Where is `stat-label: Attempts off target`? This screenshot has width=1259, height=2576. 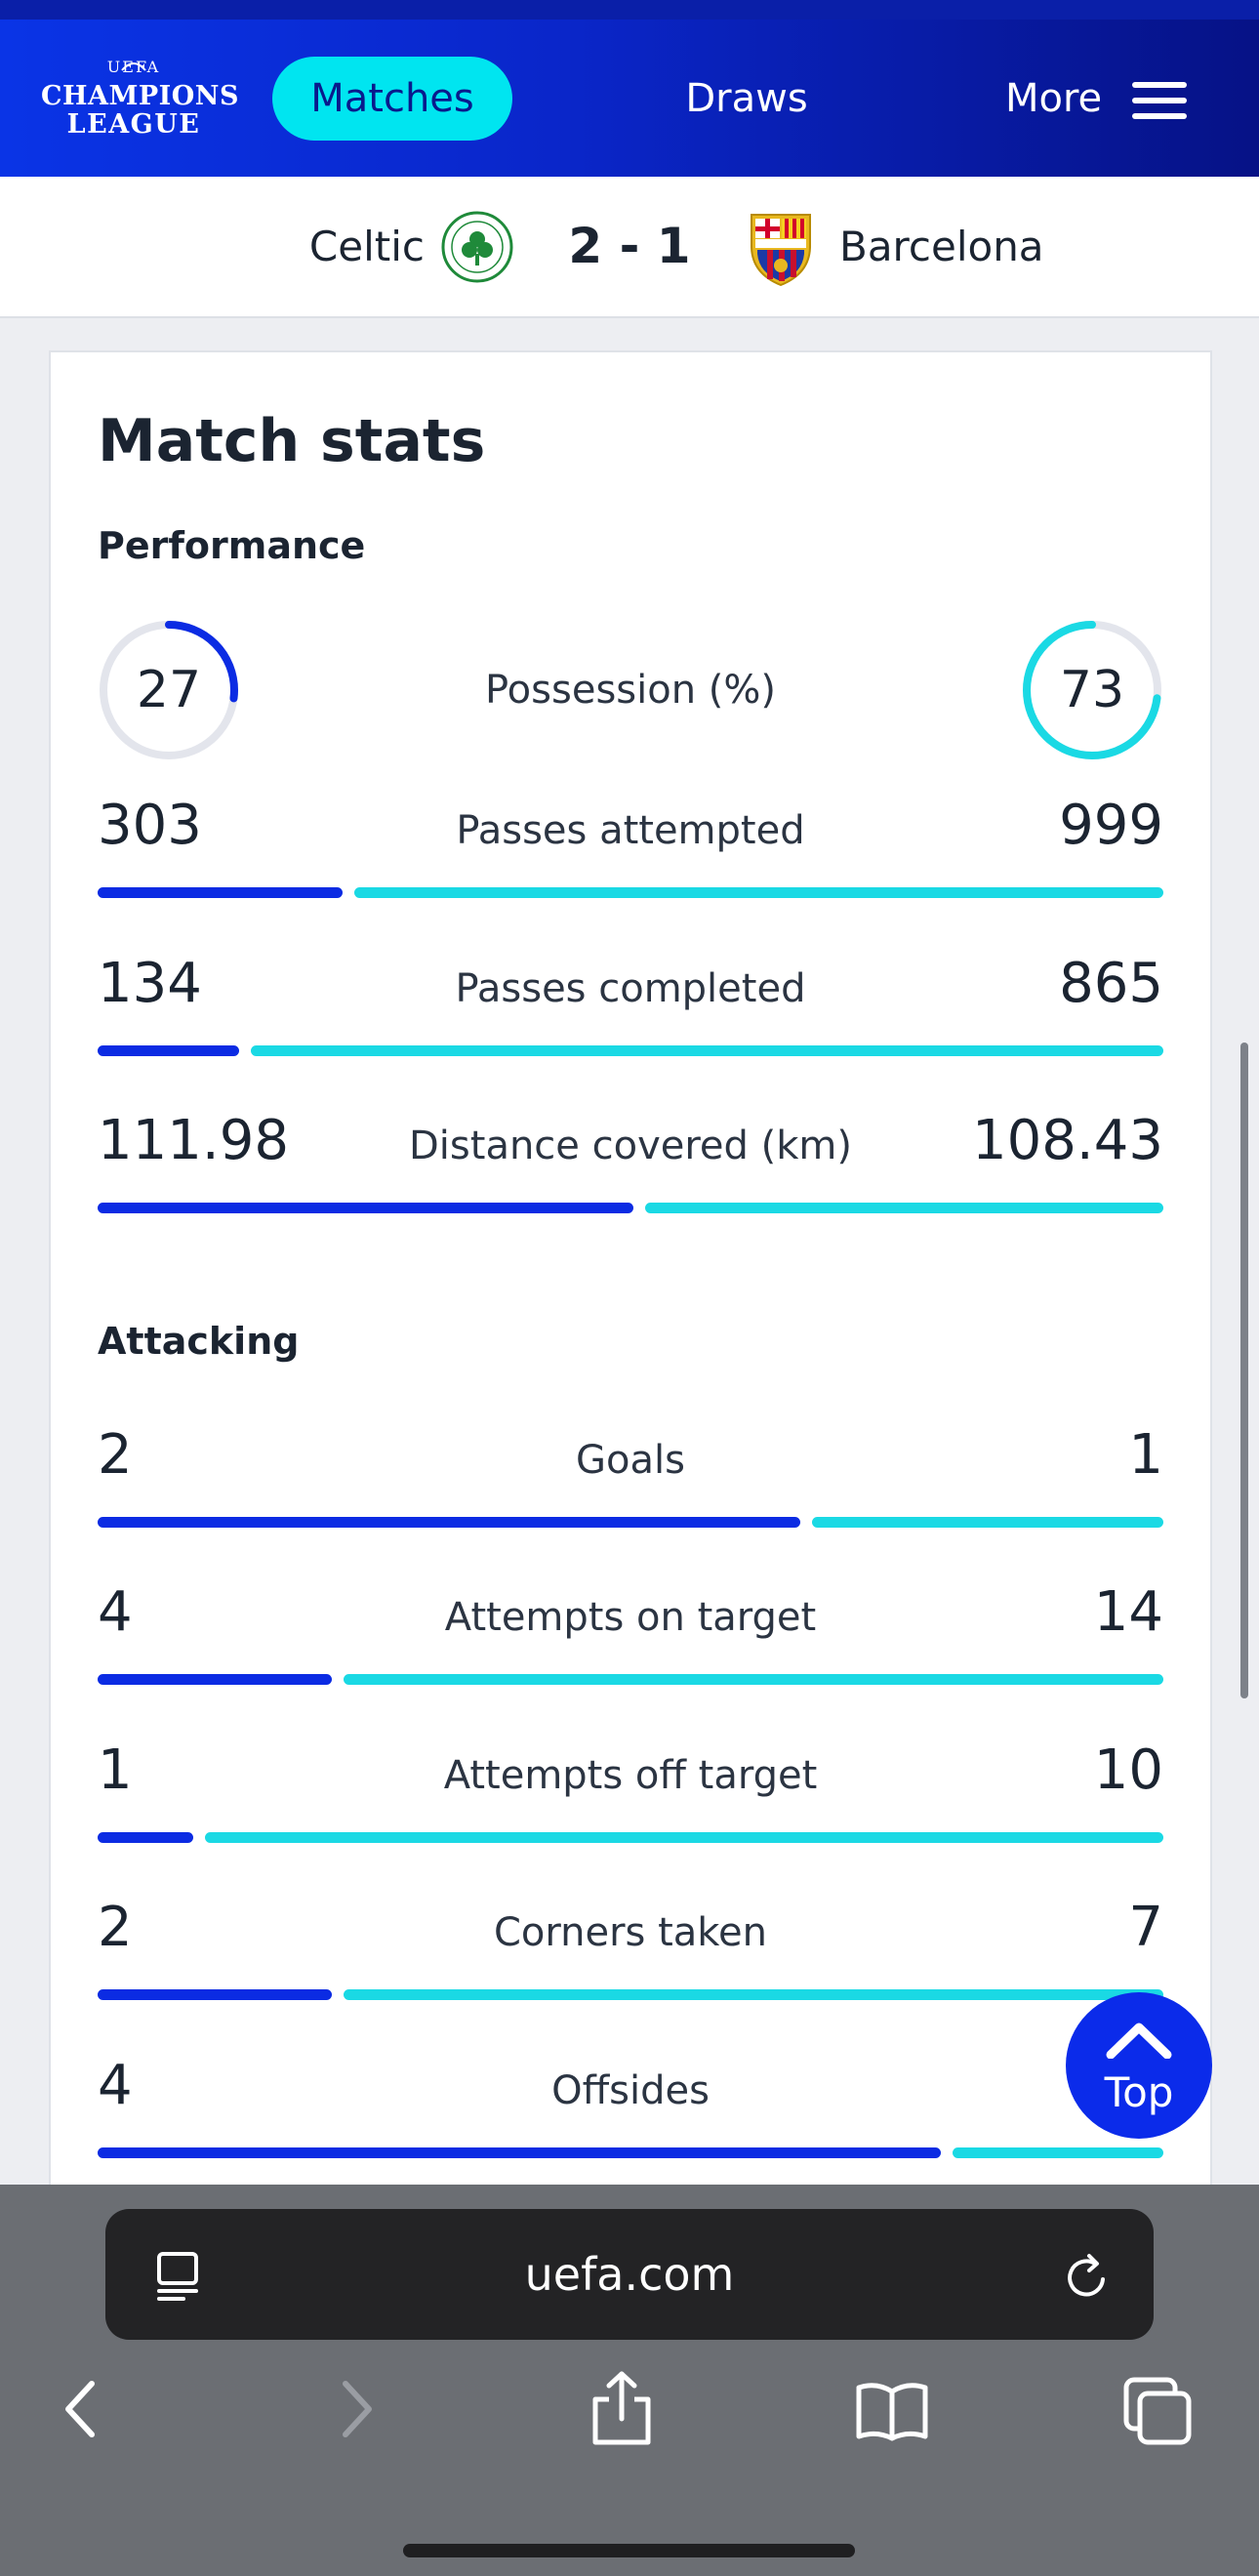
stat-label: Attempts off target is located at coordinates (630, 1775).